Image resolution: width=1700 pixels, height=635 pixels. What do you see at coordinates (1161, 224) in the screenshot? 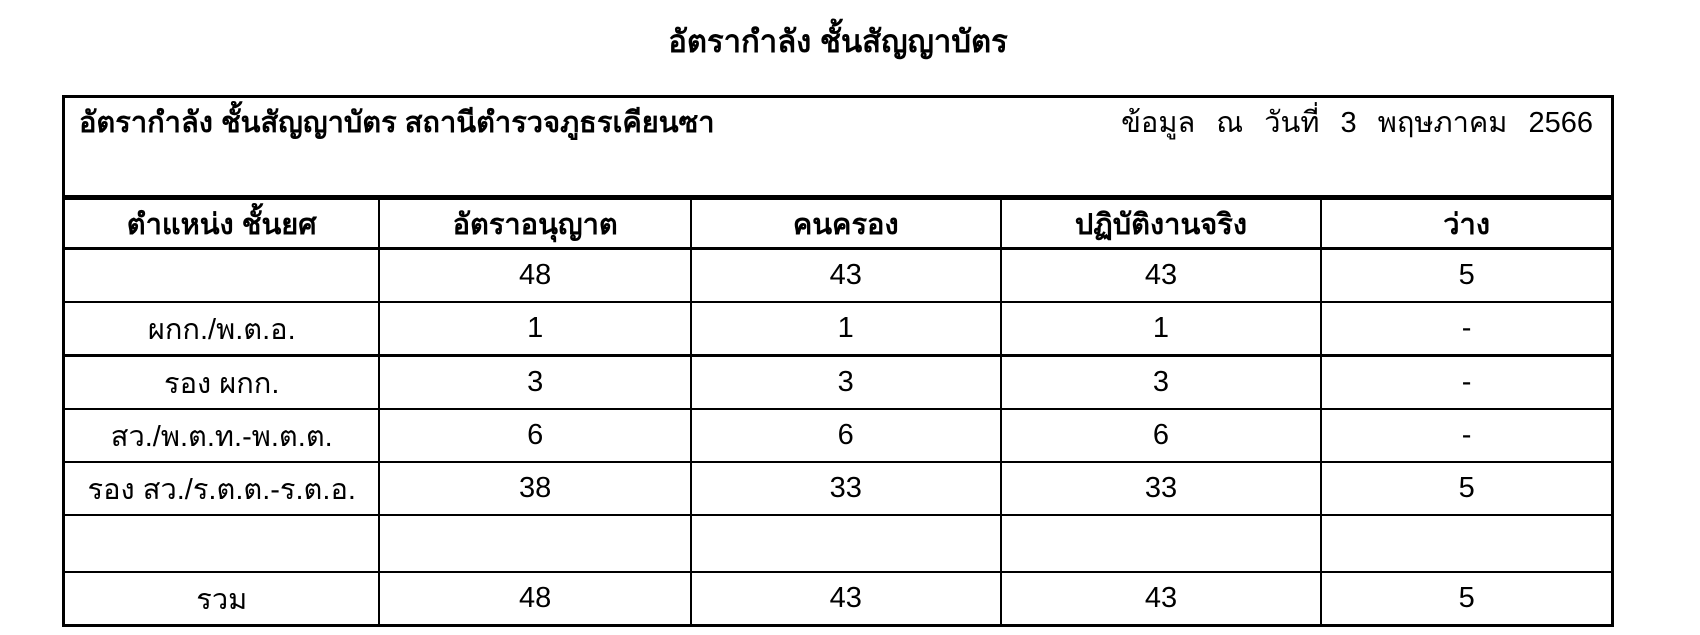
I see `column-header-actual-duty: ปฏิบัติงานจริง` at bounding box center [1161, 224].